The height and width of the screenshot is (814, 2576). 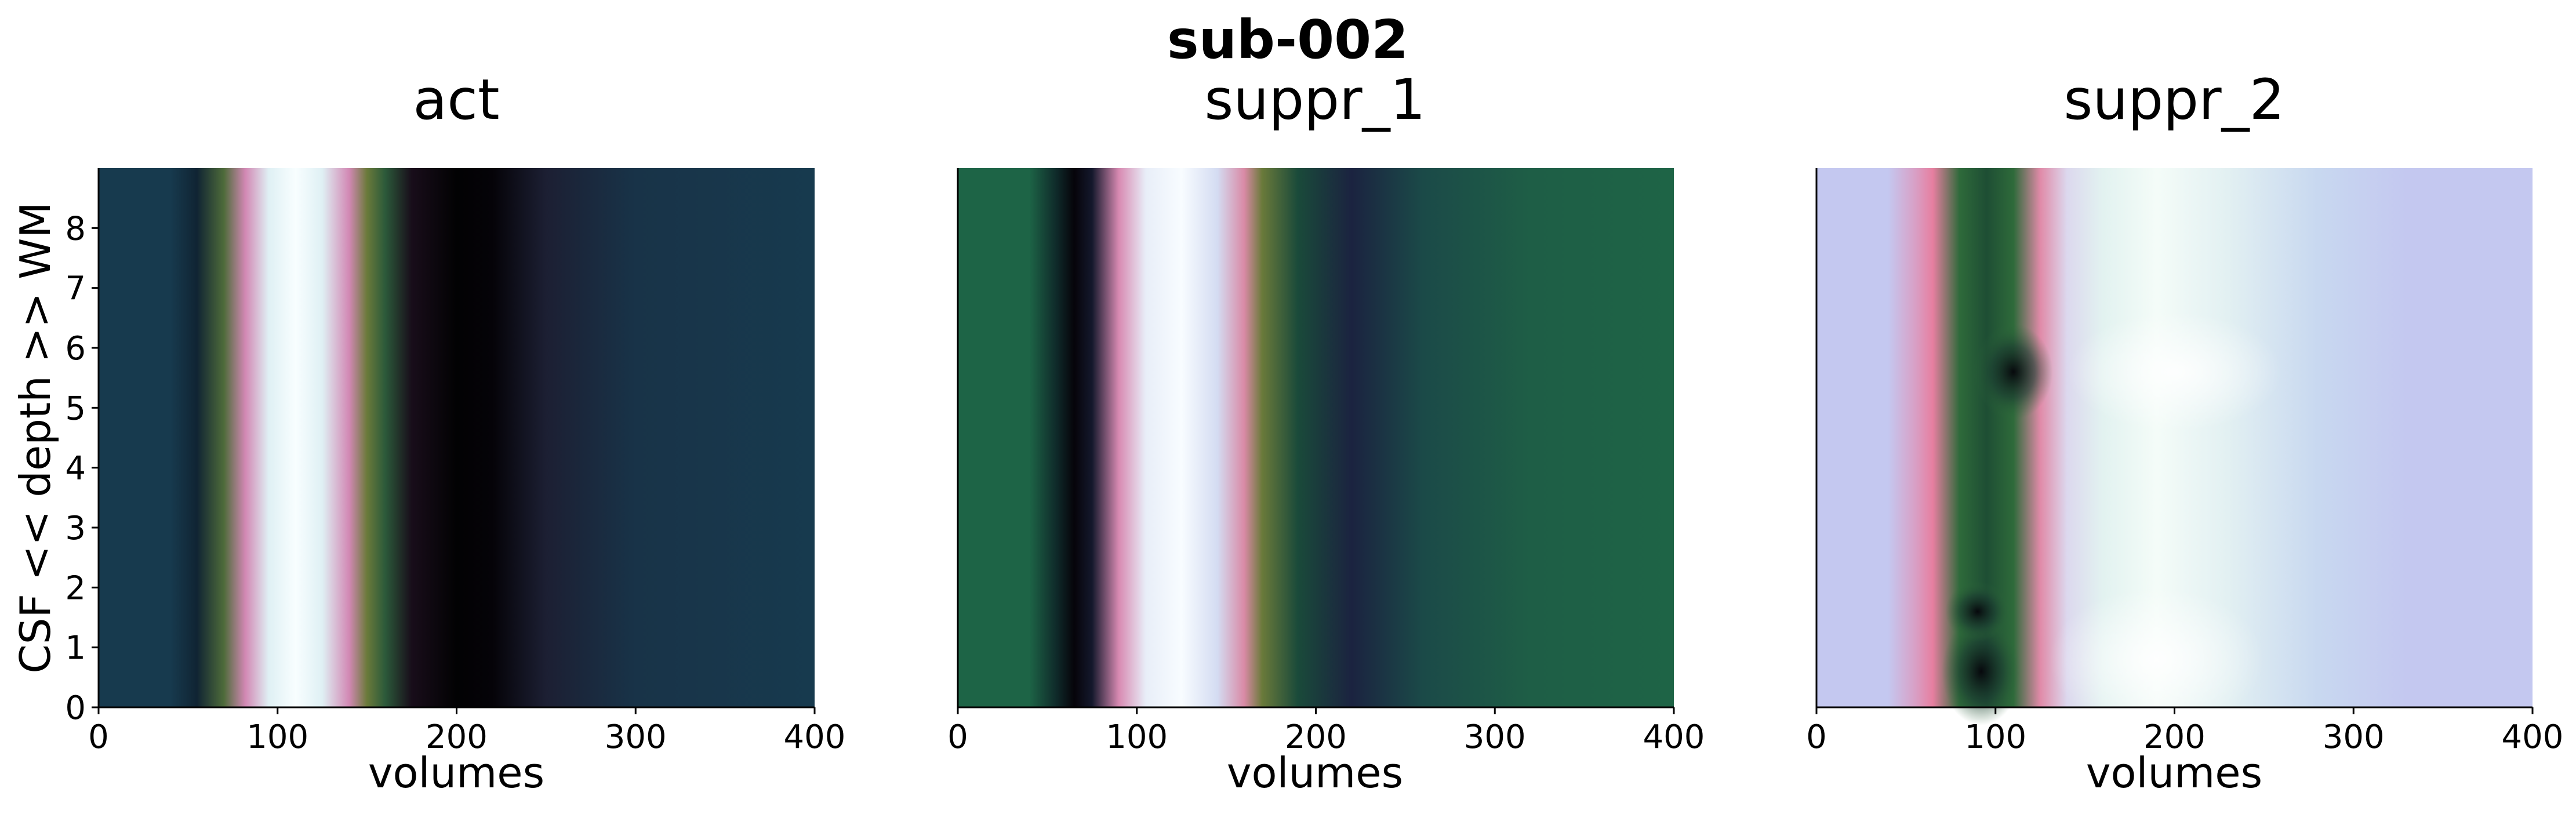 I want to click on x-tick-label-suppr-2-200: 200, so click(x=2174, y=737).